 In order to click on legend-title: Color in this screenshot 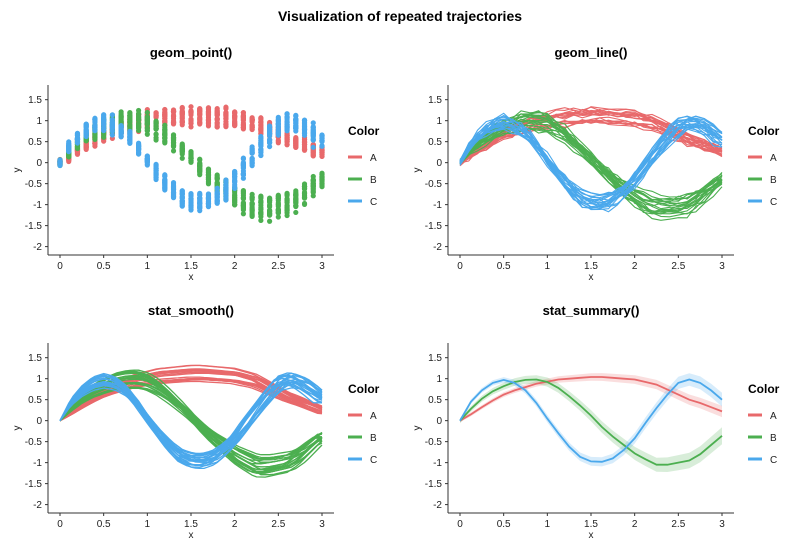, I will do `click(764, 131)`.